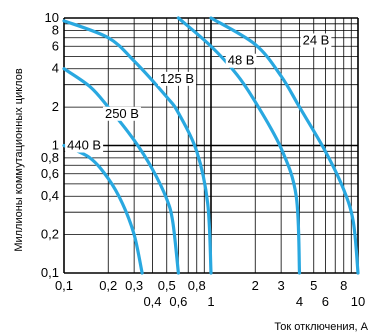 The width and height of the screenshot is (381, 336). Describe the element at coordinates (55, 45) in the screenshot. I see `y-tick-label: 6` at that location.